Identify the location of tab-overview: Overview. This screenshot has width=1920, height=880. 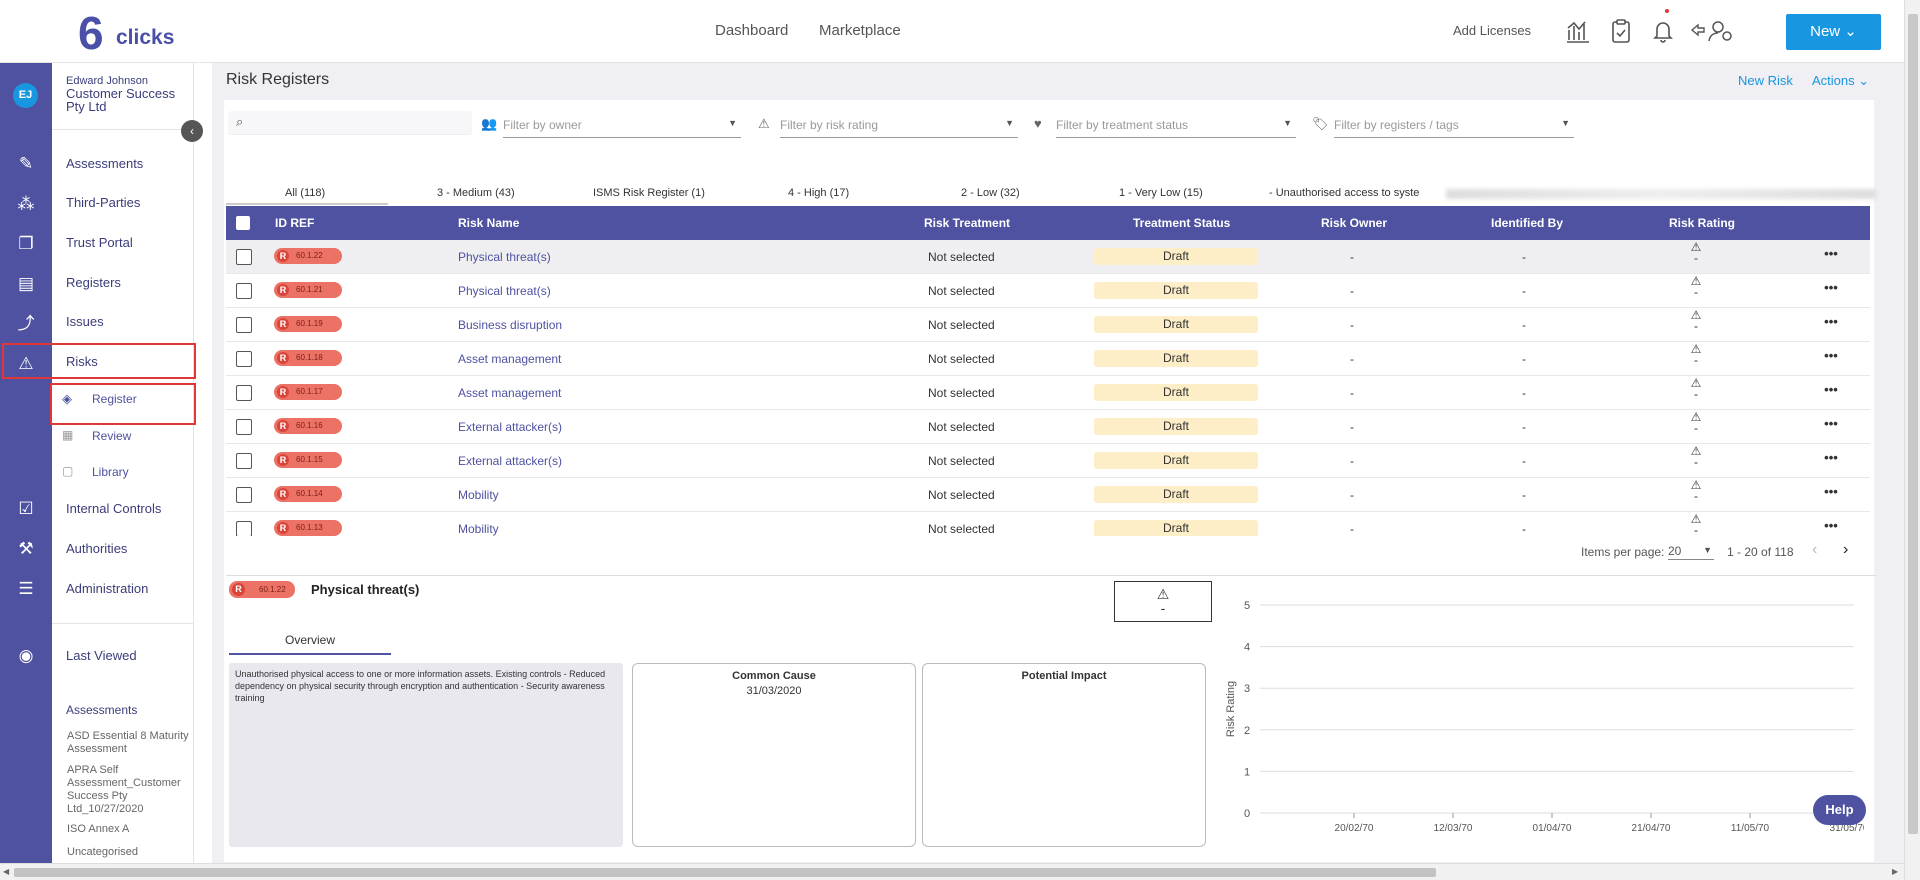
(310, 643).